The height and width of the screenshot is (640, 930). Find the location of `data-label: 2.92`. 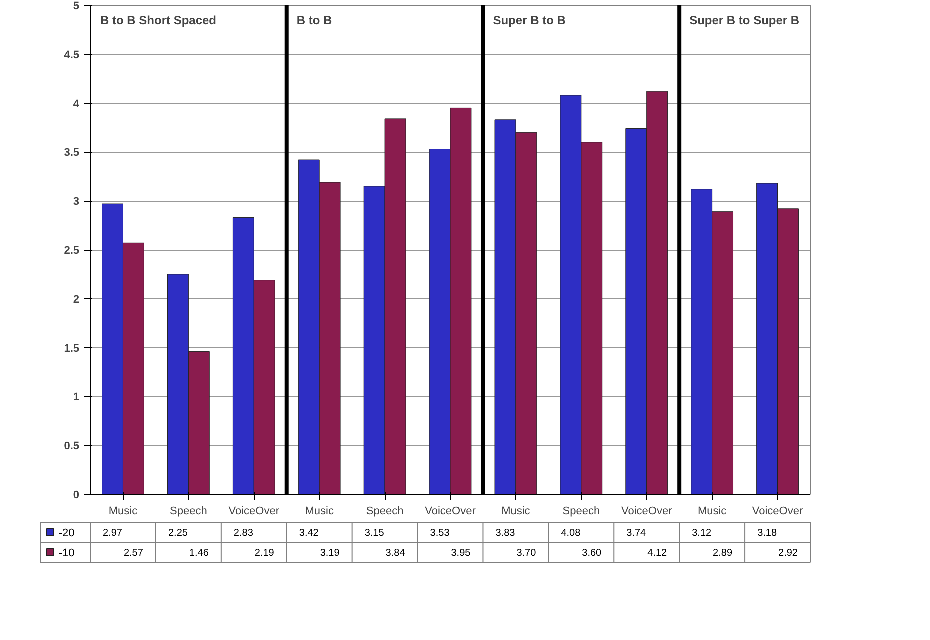

data-label: 2.92 is located at coordinates (788, 553).